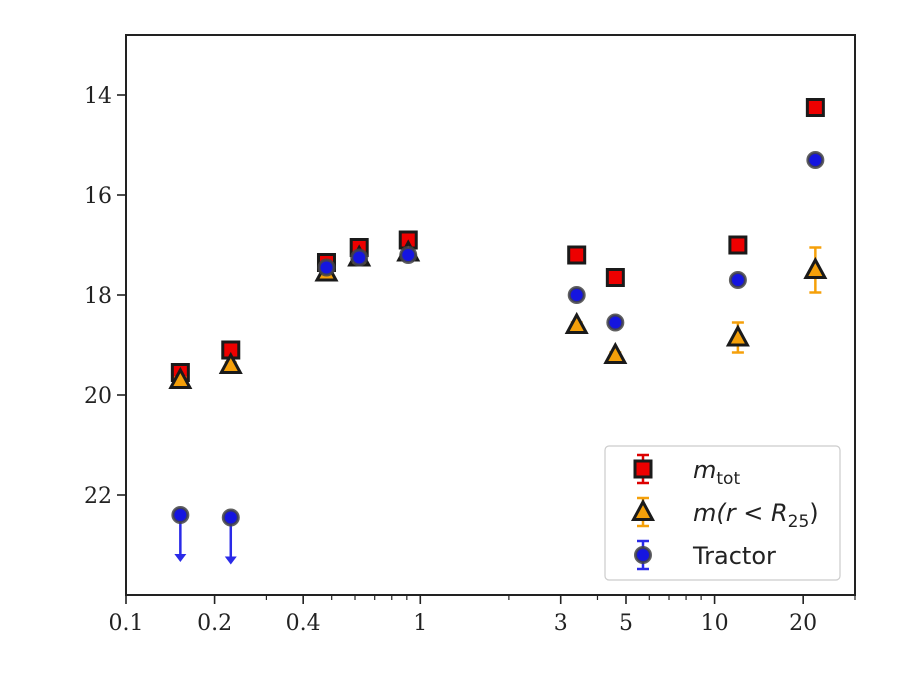 The height and width of the screenshot is (700, 900). I want to click on legend-entry-m-r-r-25: m(r < R25), so click(756, 515).